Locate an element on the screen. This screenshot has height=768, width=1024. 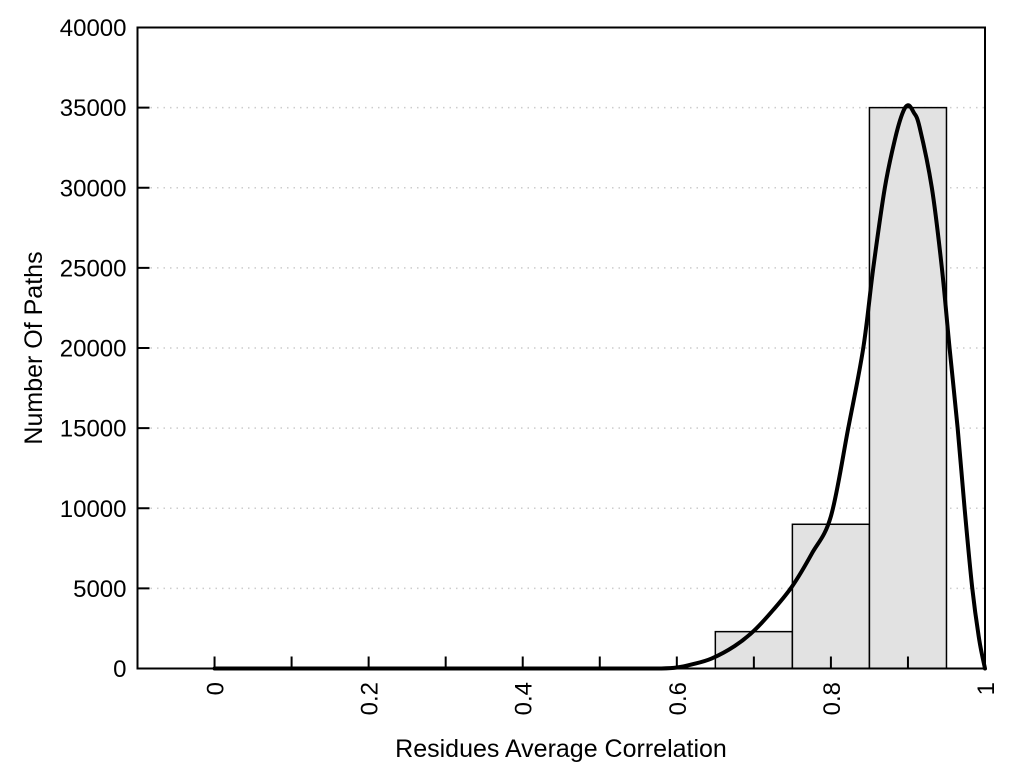
y-tick-label-20000: 20000 is located at coordinates (93, 349).